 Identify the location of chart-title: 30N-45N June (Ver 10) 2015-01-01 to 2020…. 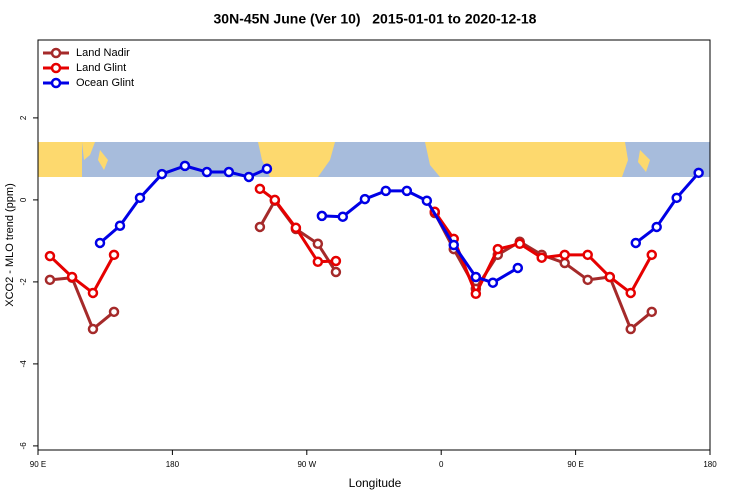
(375, 19).